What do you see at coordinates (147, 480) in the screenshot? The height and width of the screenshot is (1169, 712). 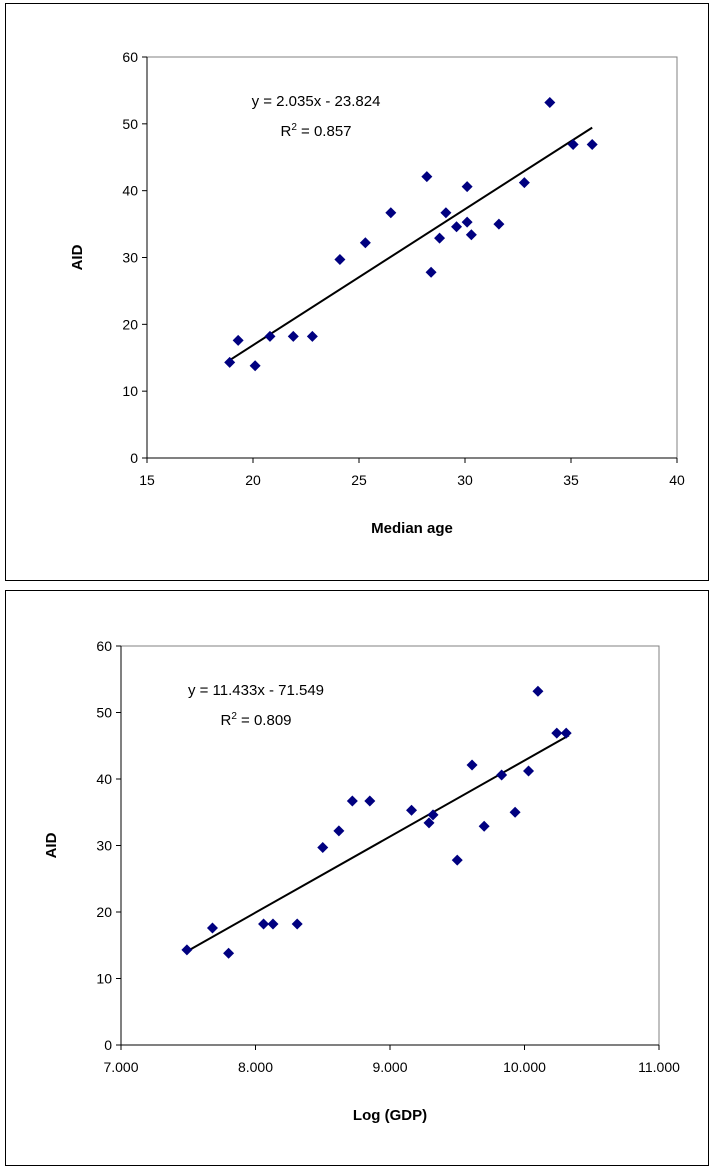 I see `x-tick-label: 15` at bounding box center [147, 480].